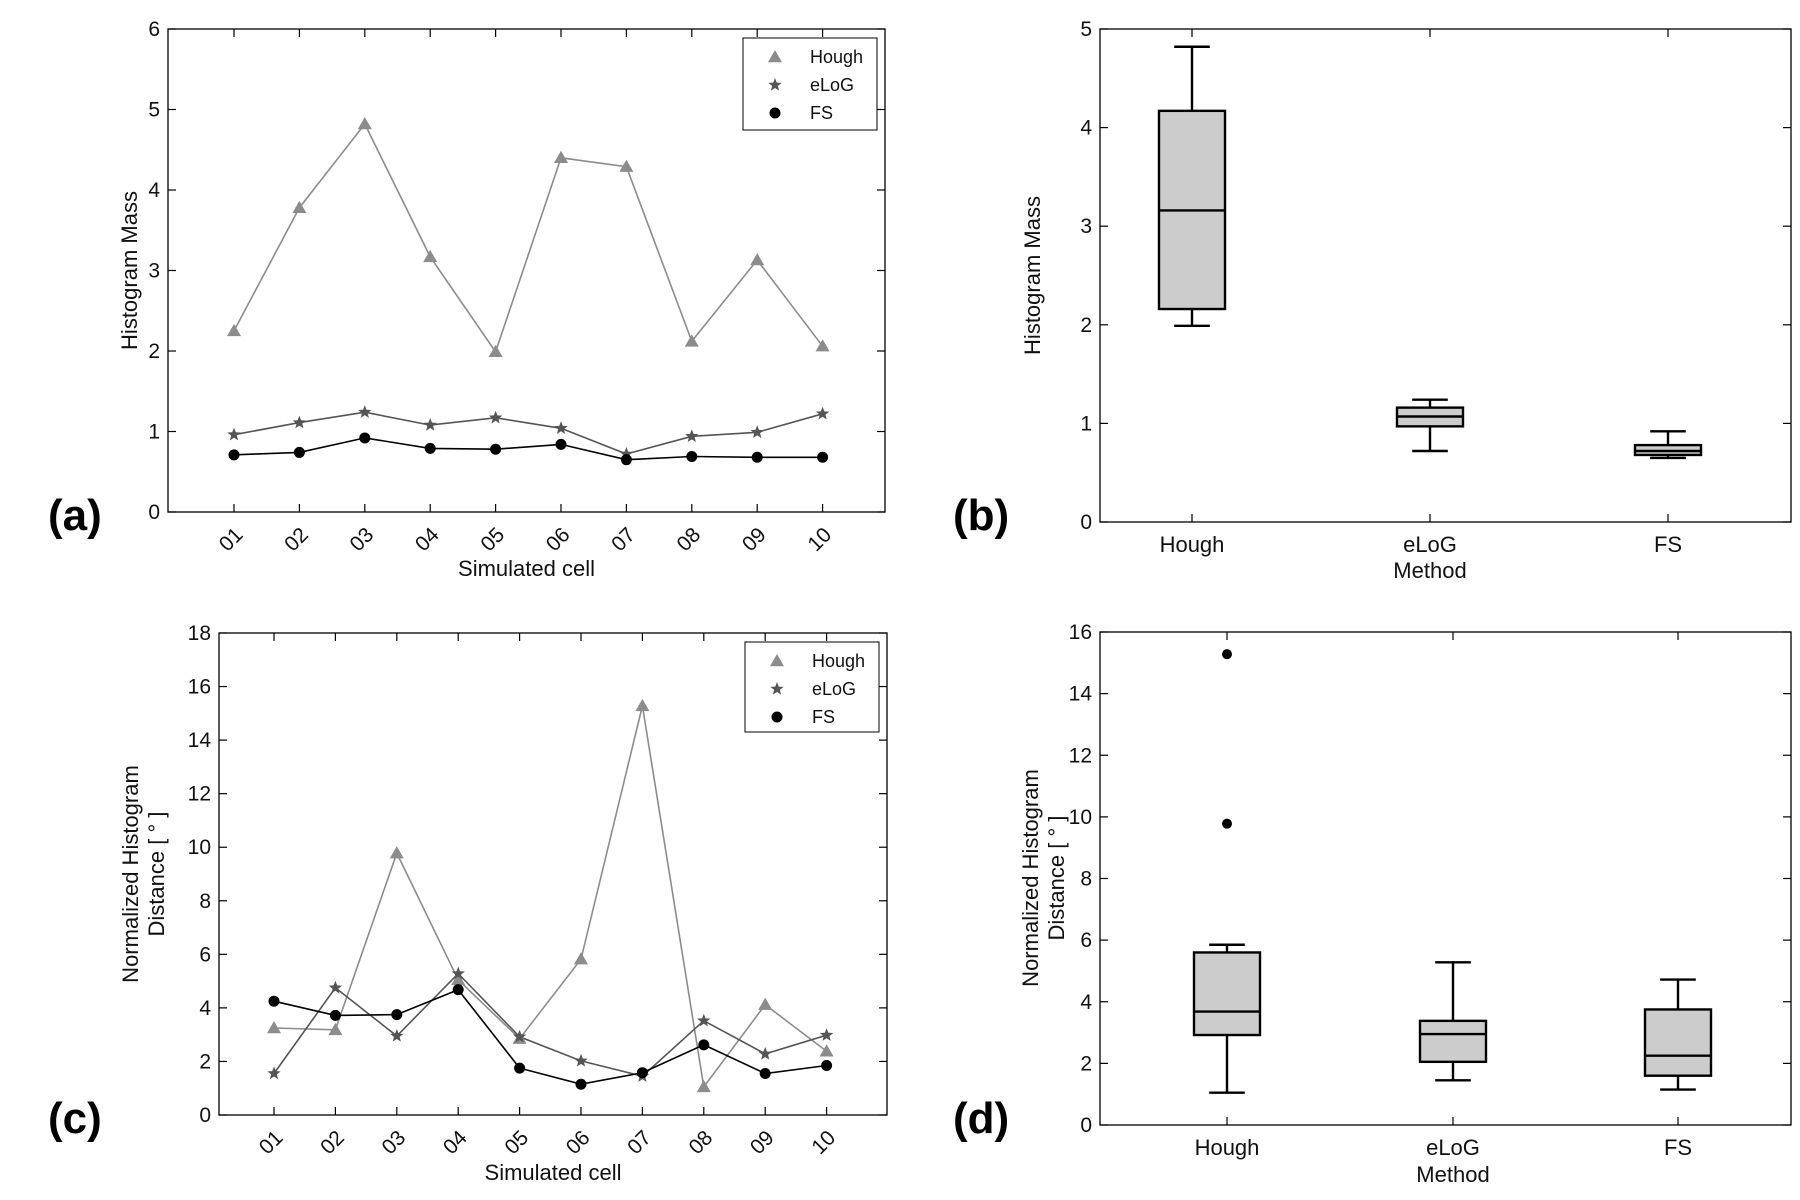 This screenshot has height=1200, width=1800. I want to click on box-hough, so click(1192, 186).